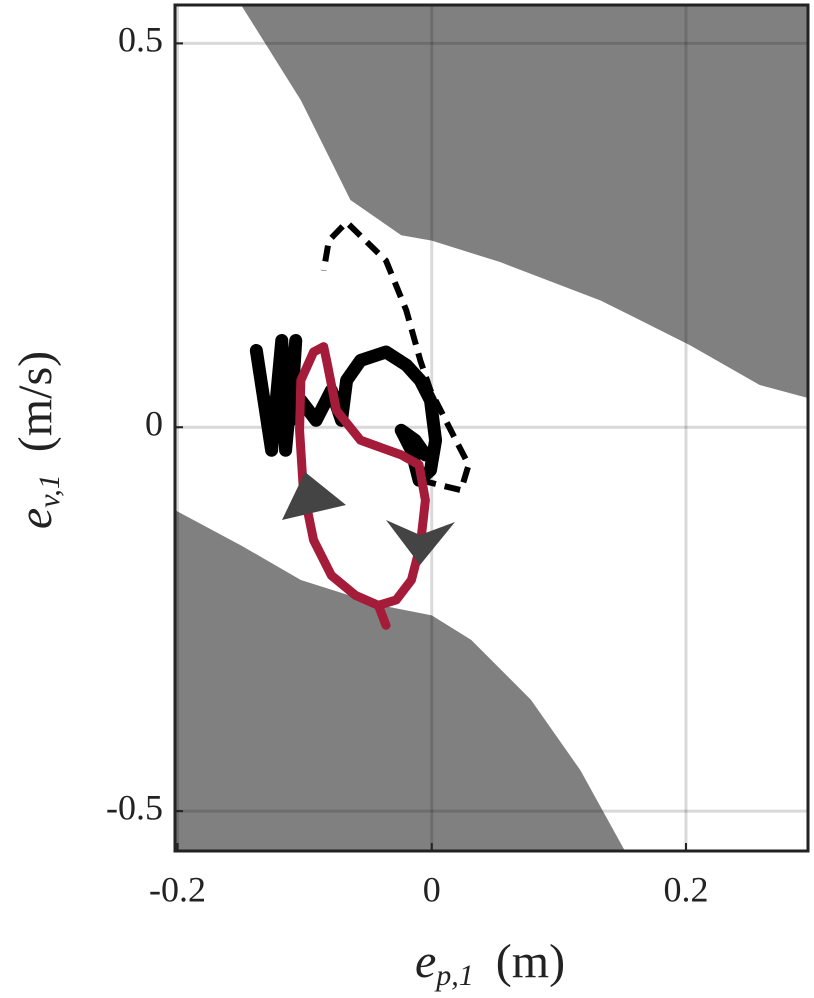  What do you see at coordinates (425, 961) in the screenshot?
I see `x-label-symbol: e` at bounding box center [425, 961].